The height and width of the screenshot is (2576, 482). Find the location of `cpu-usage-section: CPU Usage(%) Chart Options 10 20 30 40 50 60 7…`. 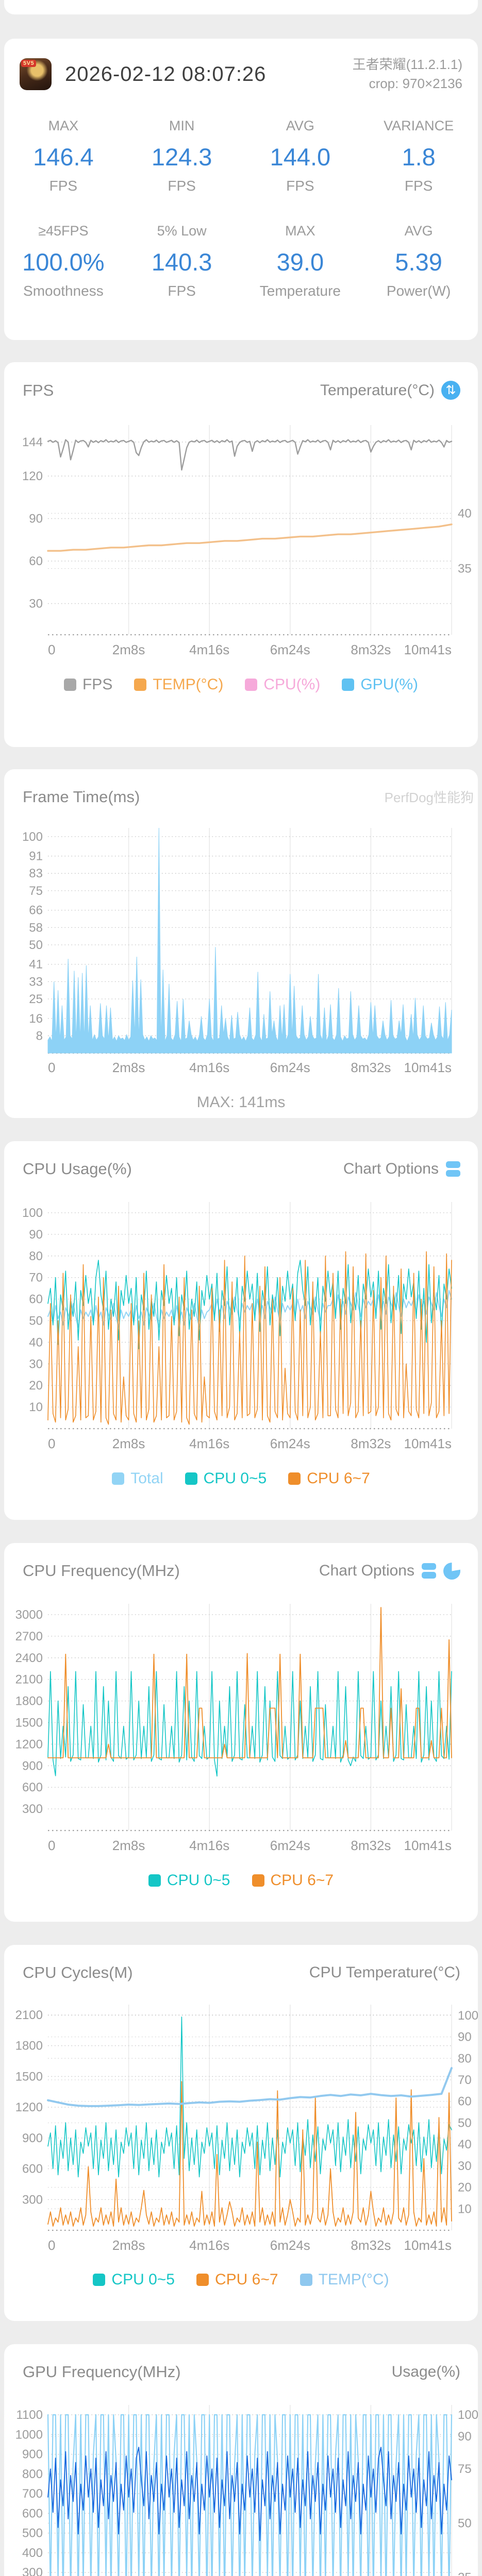

cpu-usage-section: CPU Usage(%) Chart Options 10 20 30 40 50 60 7… is located at coordinates (241, 1330).